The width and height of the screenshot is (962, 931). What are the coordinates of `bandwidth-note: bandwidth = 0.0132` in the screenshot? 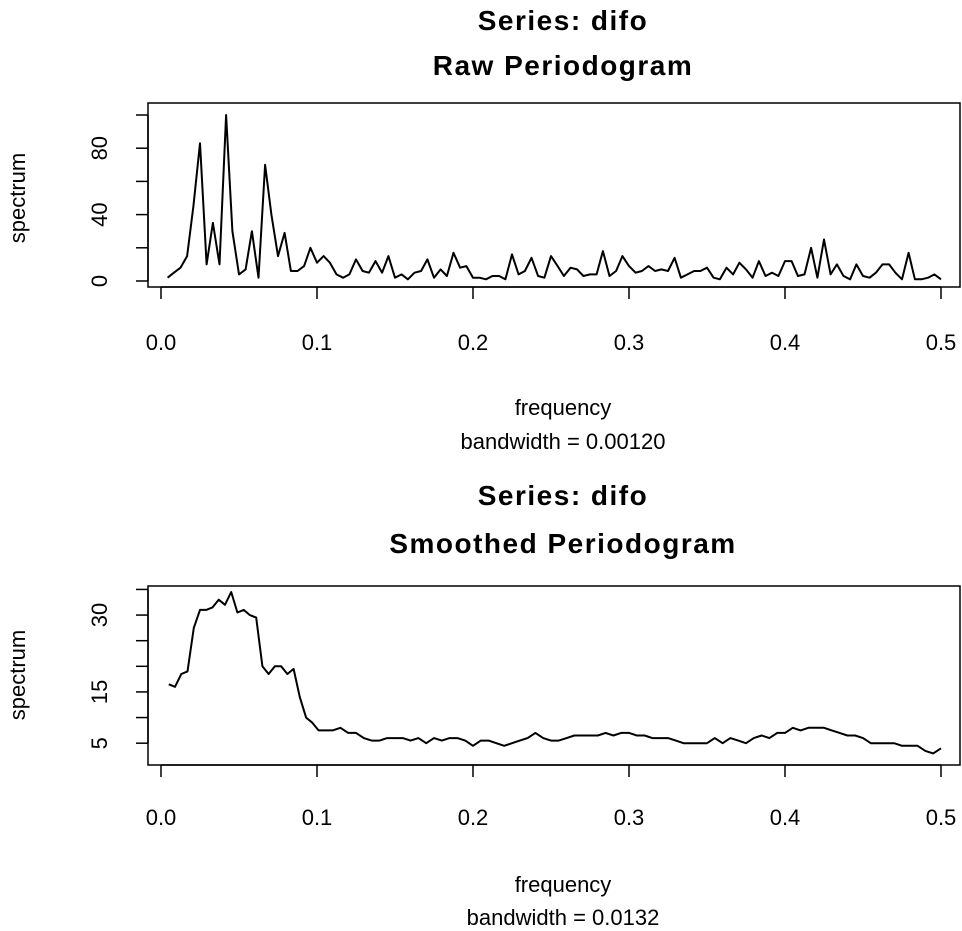 It's located at (563, 917).